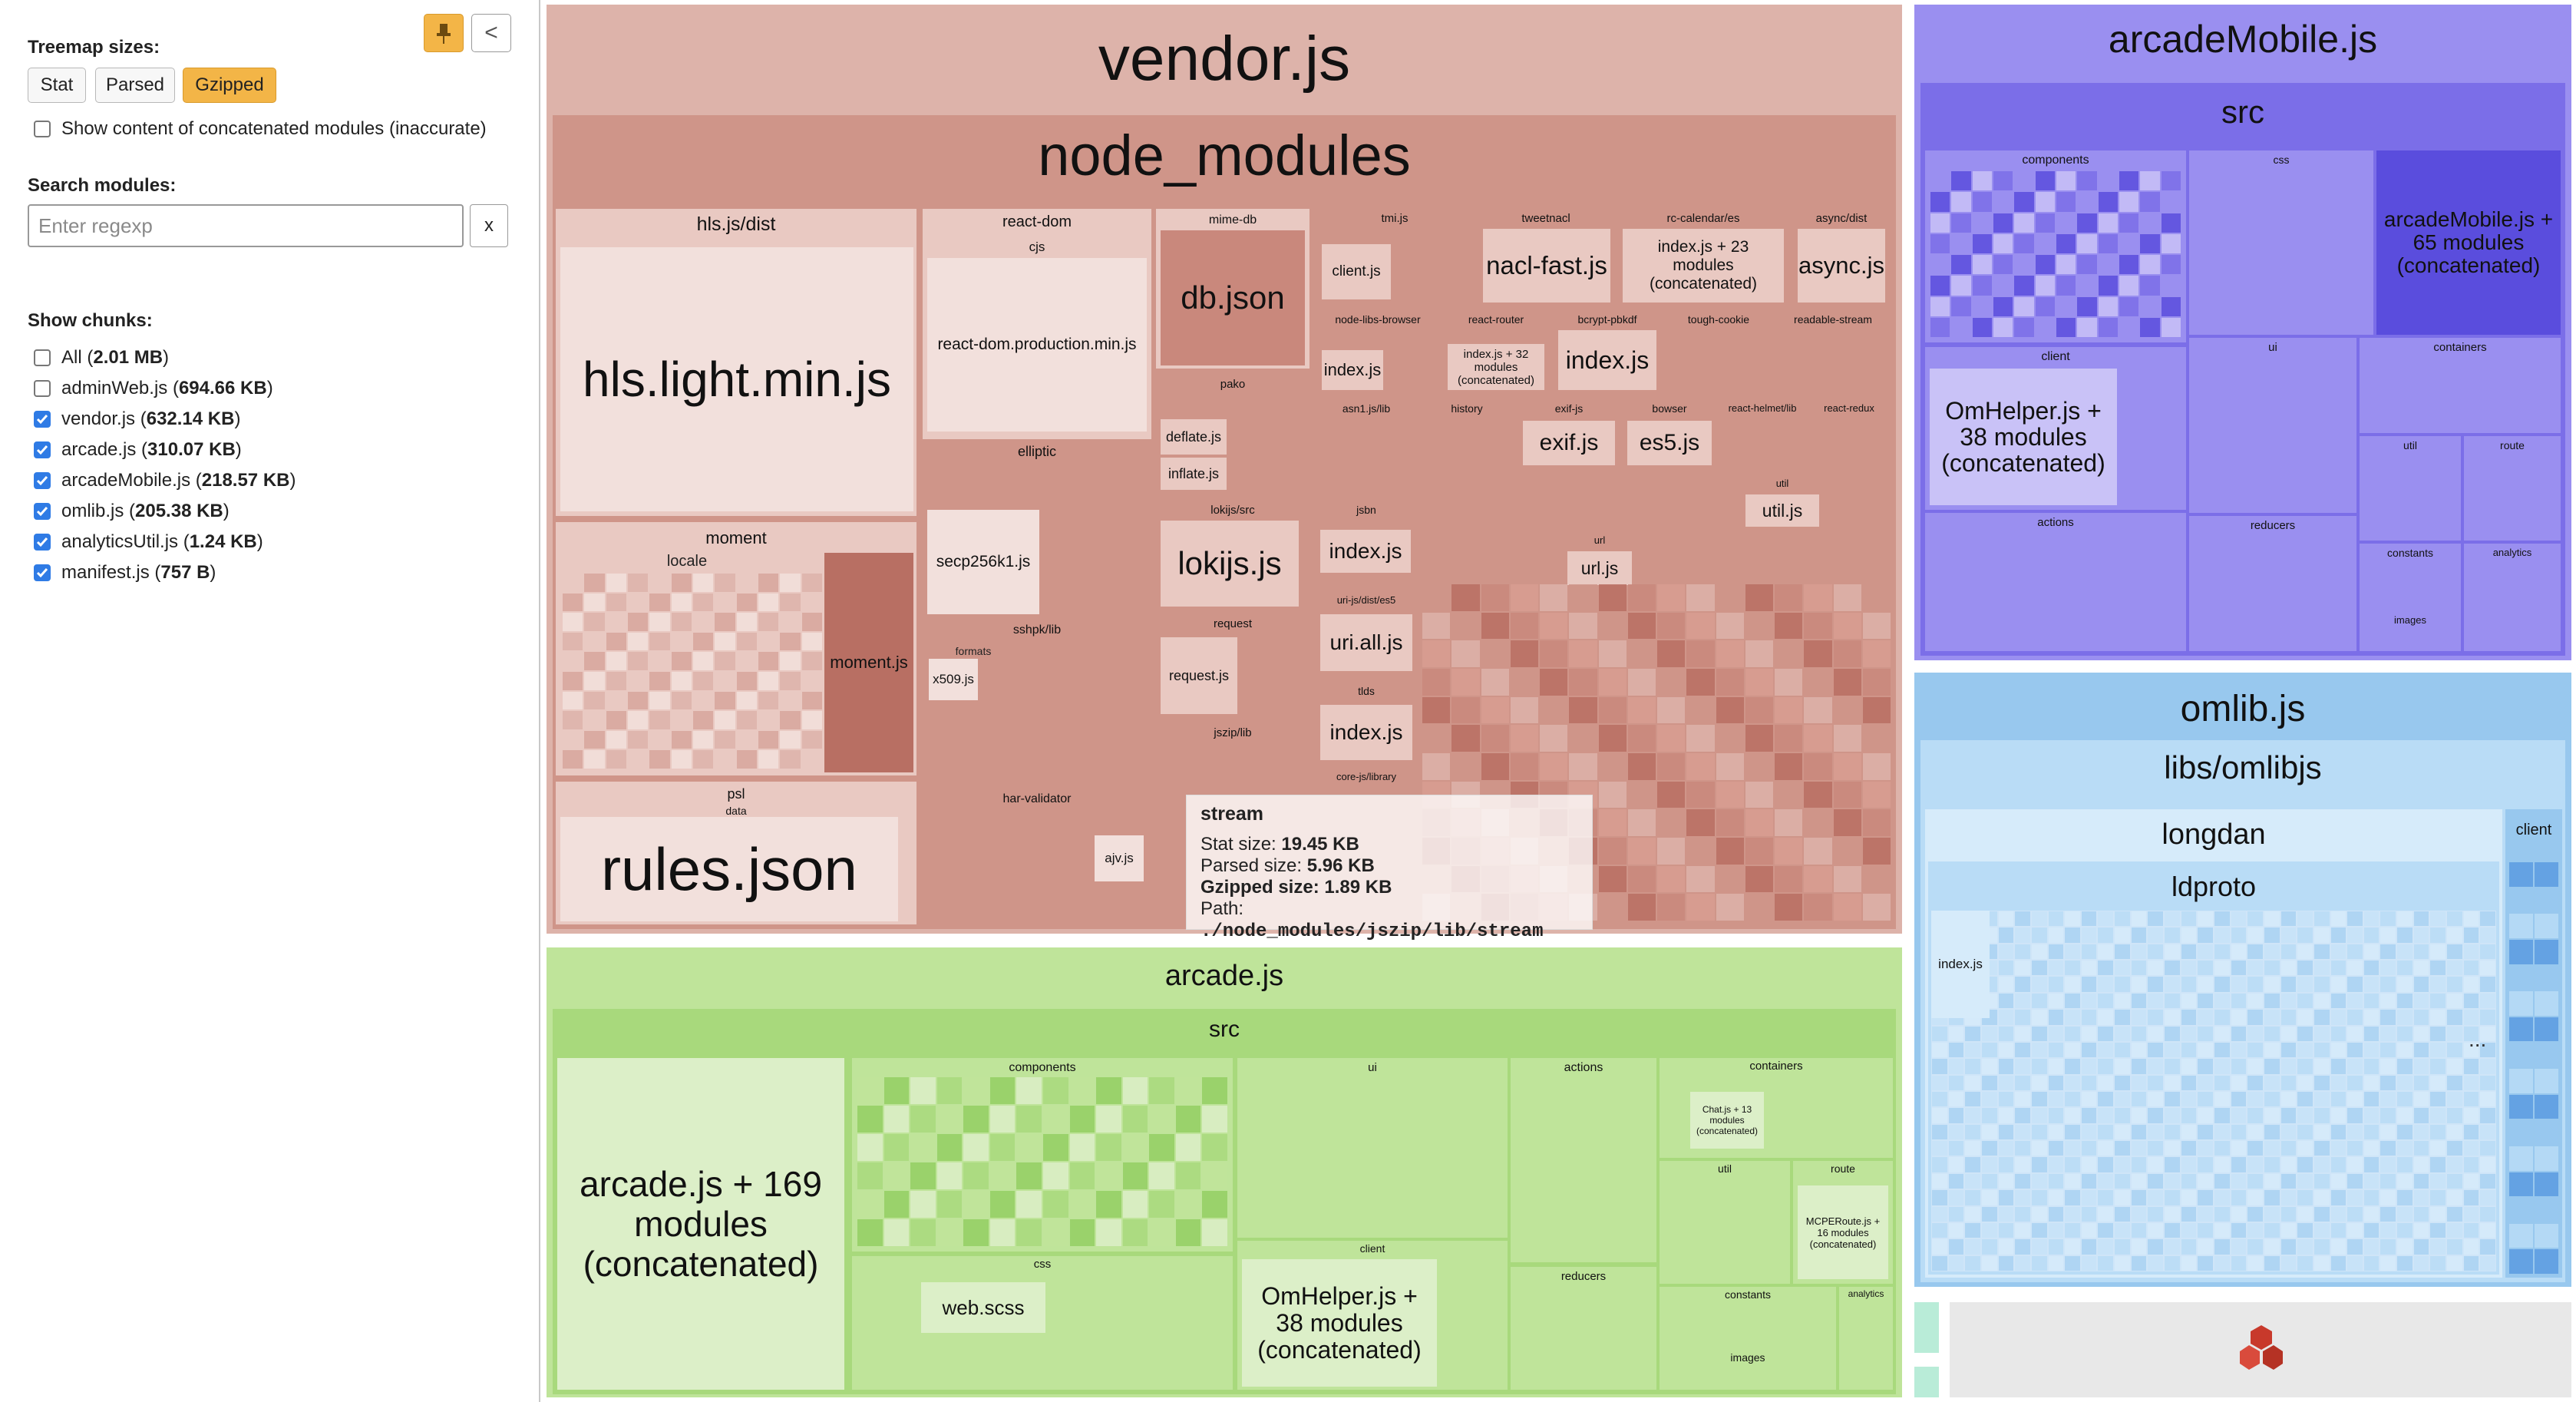 This screenshot has height=1402, width=2576. I want to click on manifest-chunk, so click(1926, 1382).